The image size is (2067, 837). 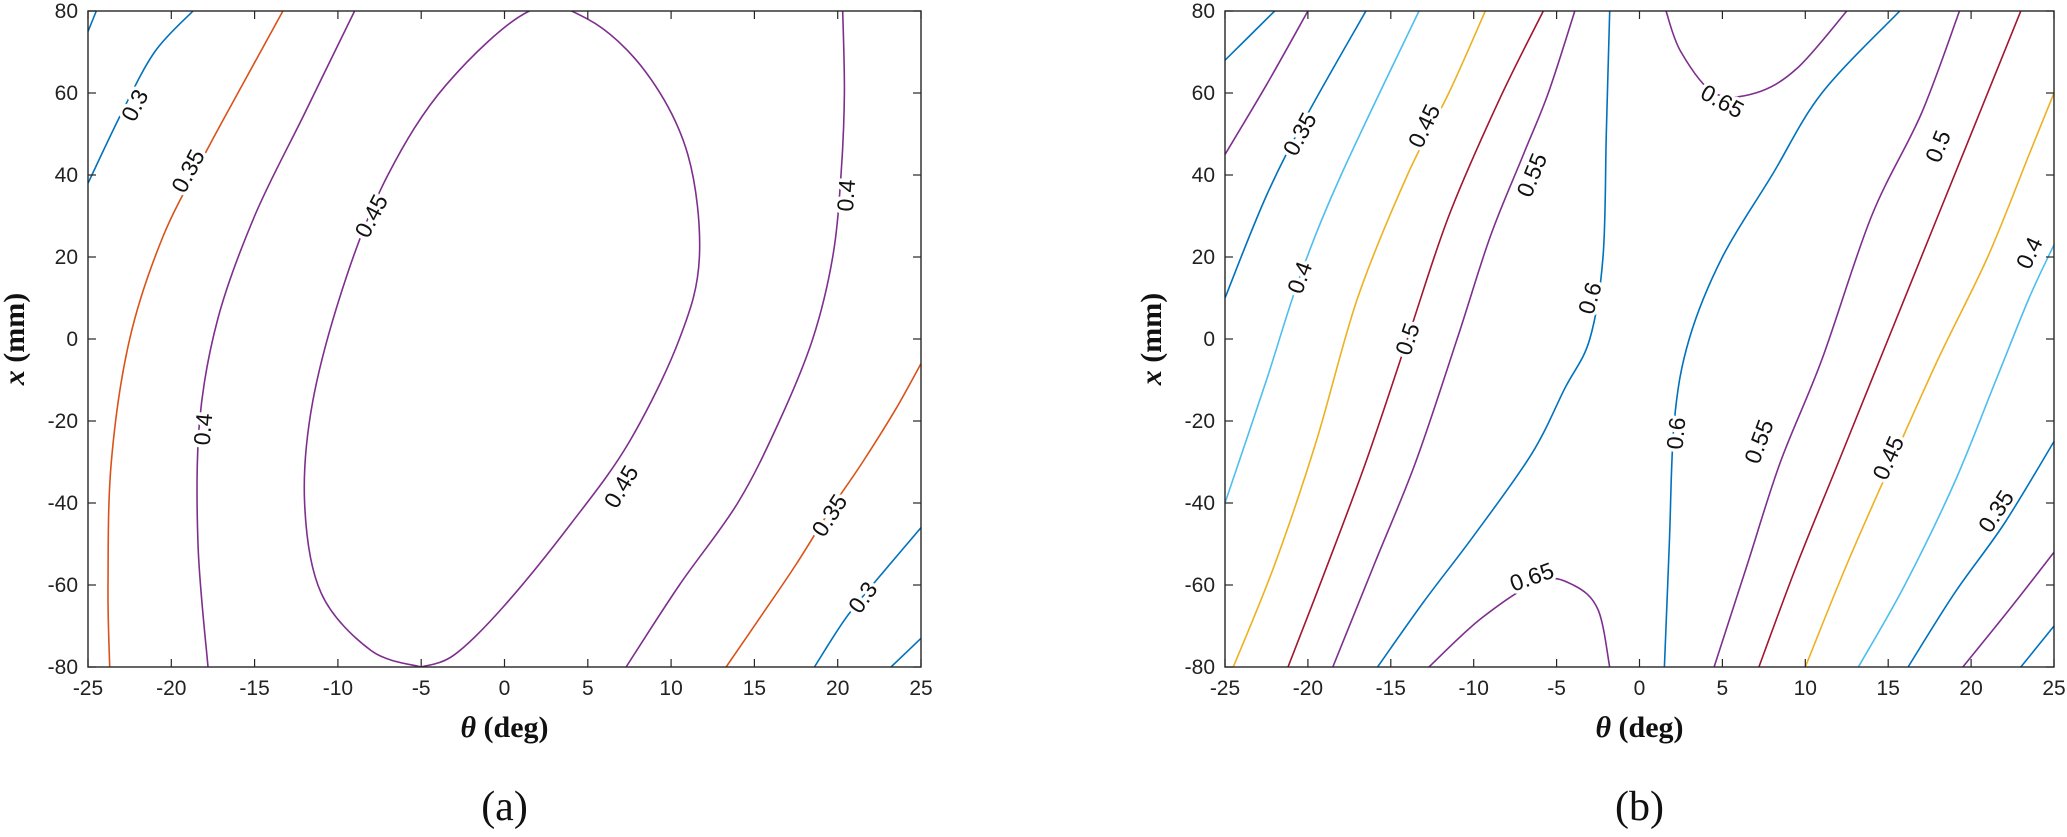 What do you see at coordinates (254, 688) in the screenshot?
I see `x-tick-label: -15` at bounding box center [254, 688].